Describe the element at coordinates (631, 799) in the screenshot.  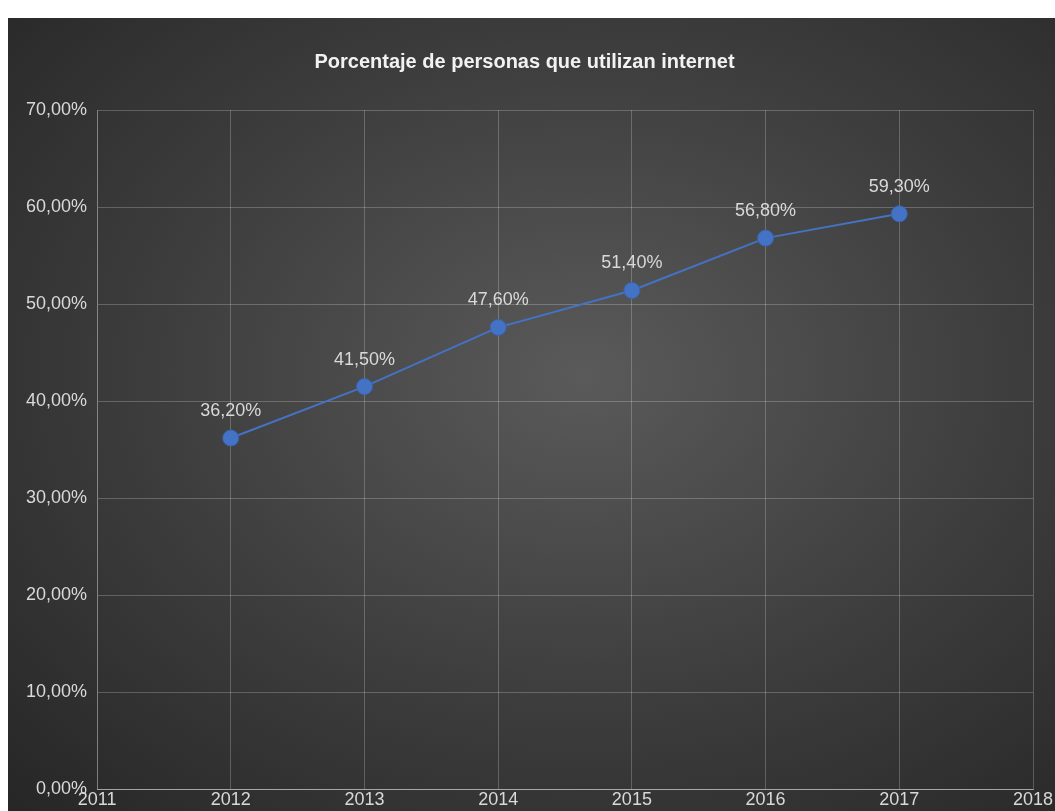
I see `x-tick-label: 2015` at that location.